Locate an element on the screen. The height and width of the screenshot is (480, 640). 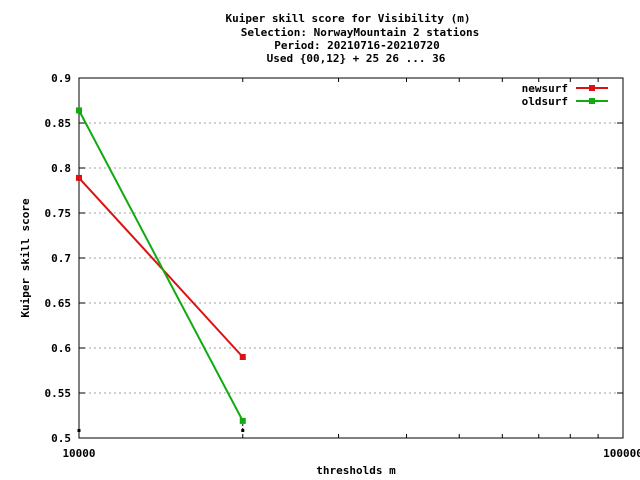
y-tick-label: 0.65 is located at coordinates (58, 303).